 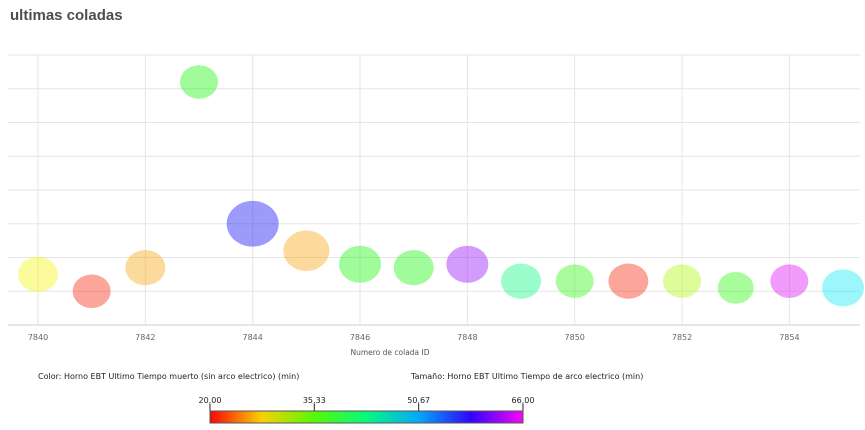 I want to click on x-tick-label: 7840, so click(x=38, y=337).